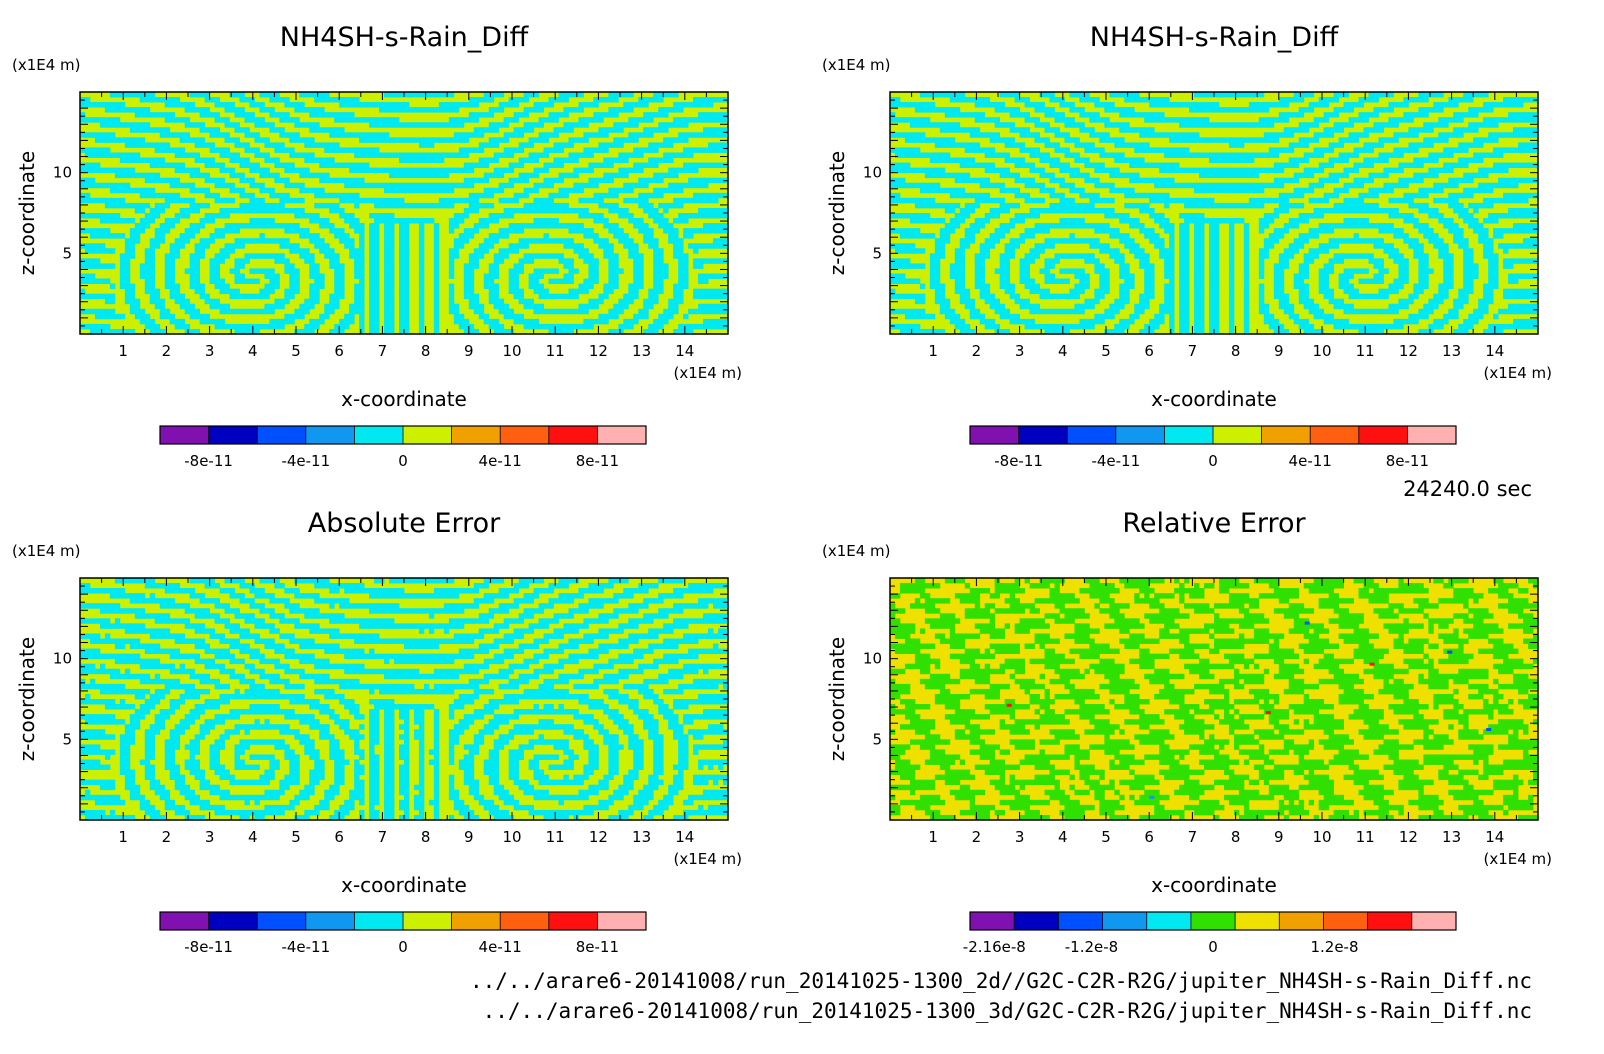 The image size is (1604, 1054). I want to click on colorbar-segment, so click(282, 435).